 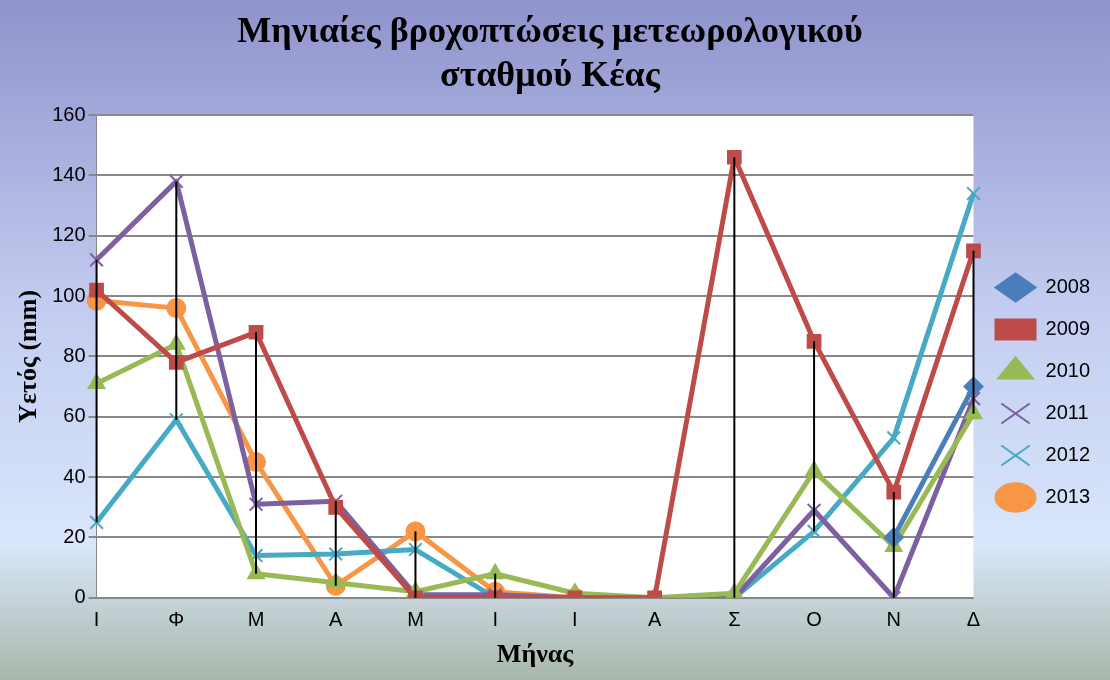 What do you see at coordinates (80, 596) in the screenshot?
I see `y-tick-label: 0` at bounding box center [80, 596].